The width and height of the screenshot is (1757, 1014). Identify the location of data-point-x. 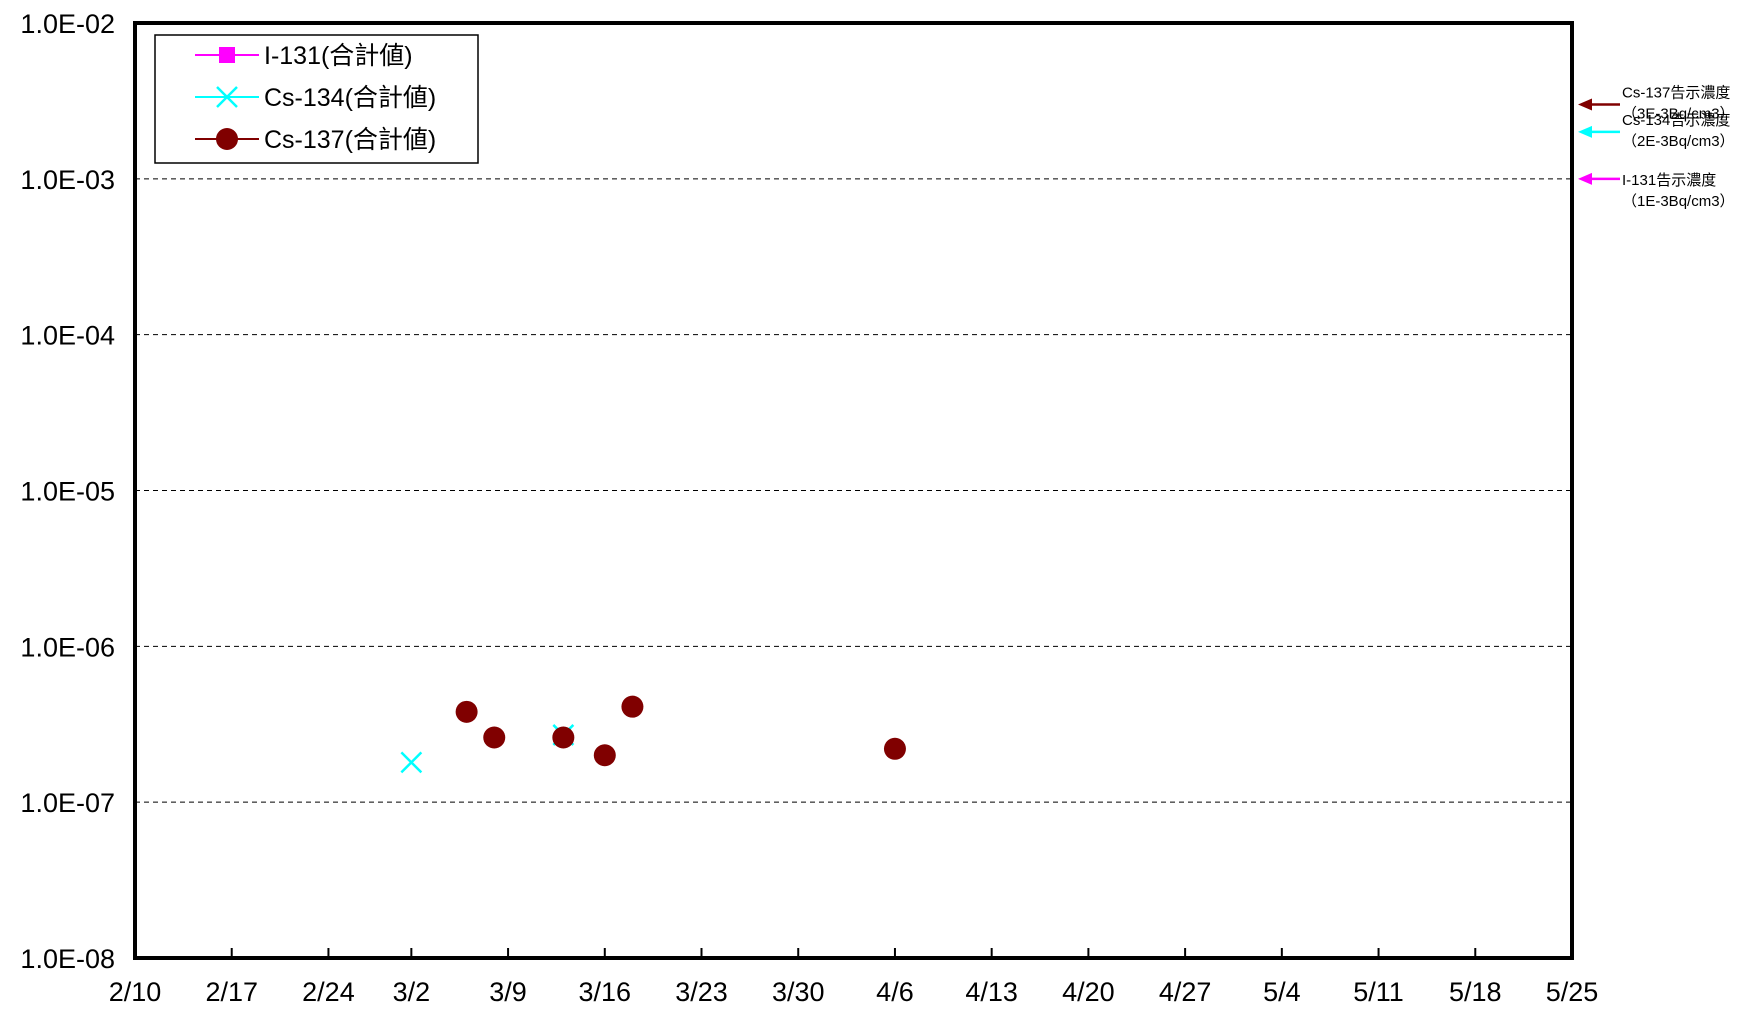
(411, 762).